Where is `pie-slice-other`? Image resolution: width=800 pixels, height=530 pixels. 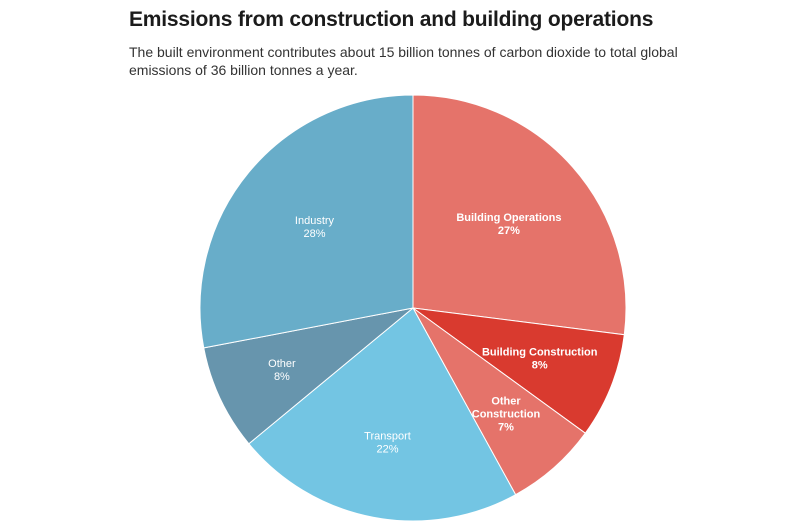 pie-slice-other is located at coordinates (308, 376).